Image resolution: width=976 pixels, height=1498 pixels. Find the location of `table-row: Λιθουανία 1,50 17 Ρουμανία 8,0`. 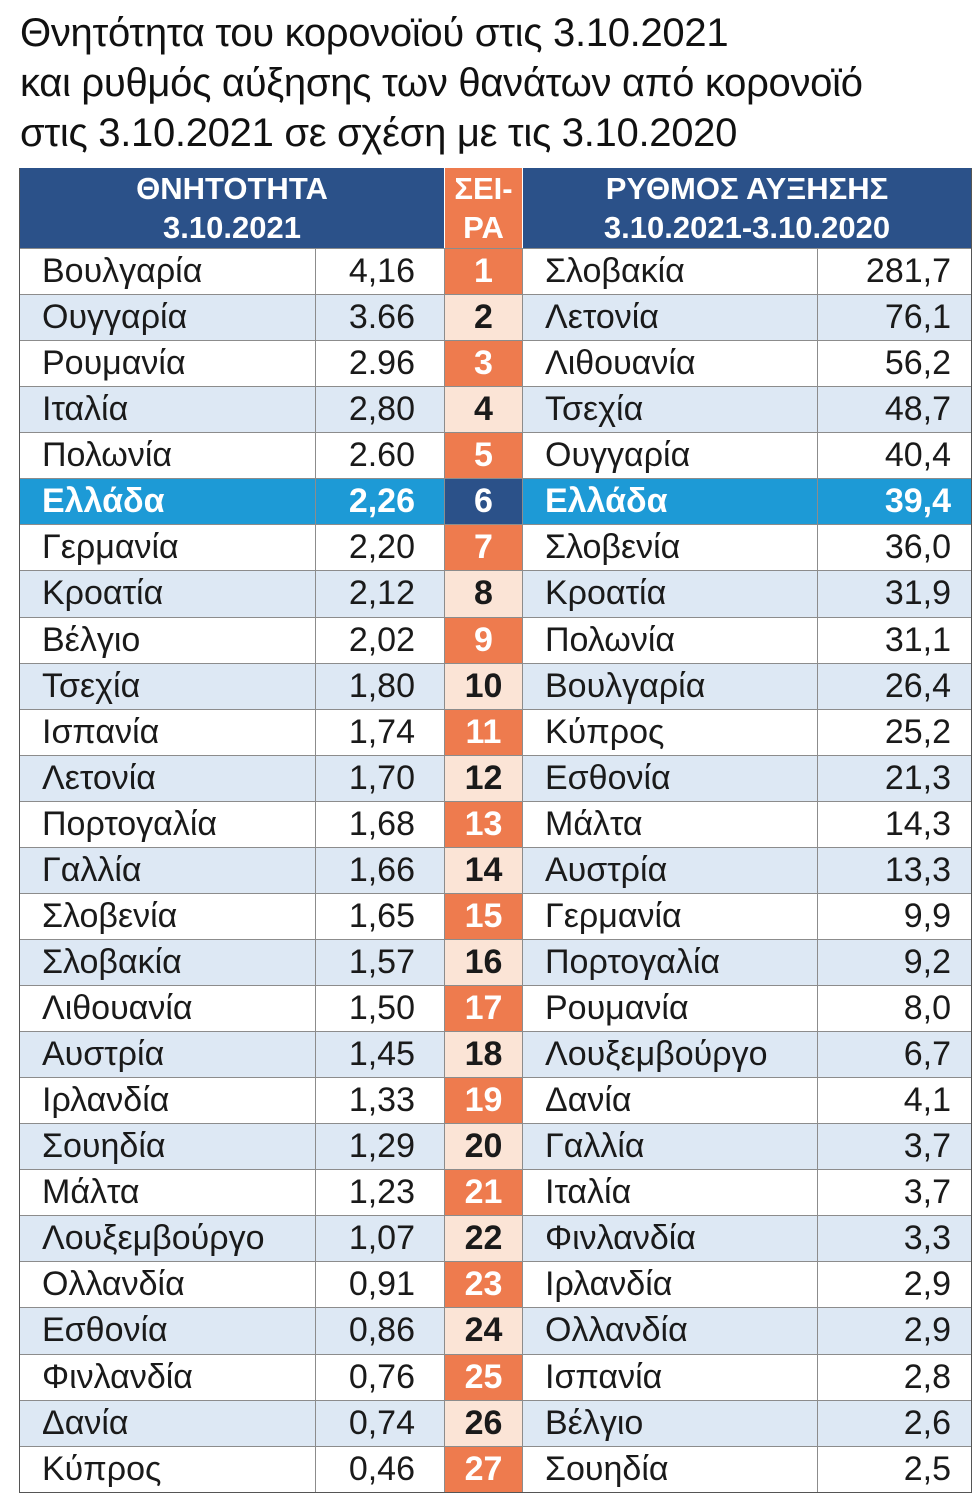

table-row: Λιθουανία 1,50 17 Ρουμανία 8,0 is located at coordinates (495, 1008).